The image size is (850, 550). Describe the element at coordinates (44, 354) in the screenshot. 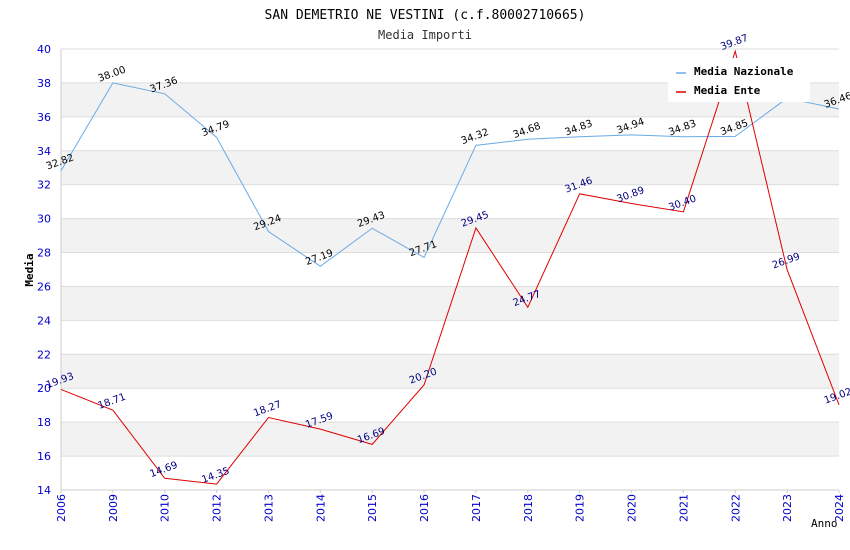

I see `y-tick-label: 22` at that location.